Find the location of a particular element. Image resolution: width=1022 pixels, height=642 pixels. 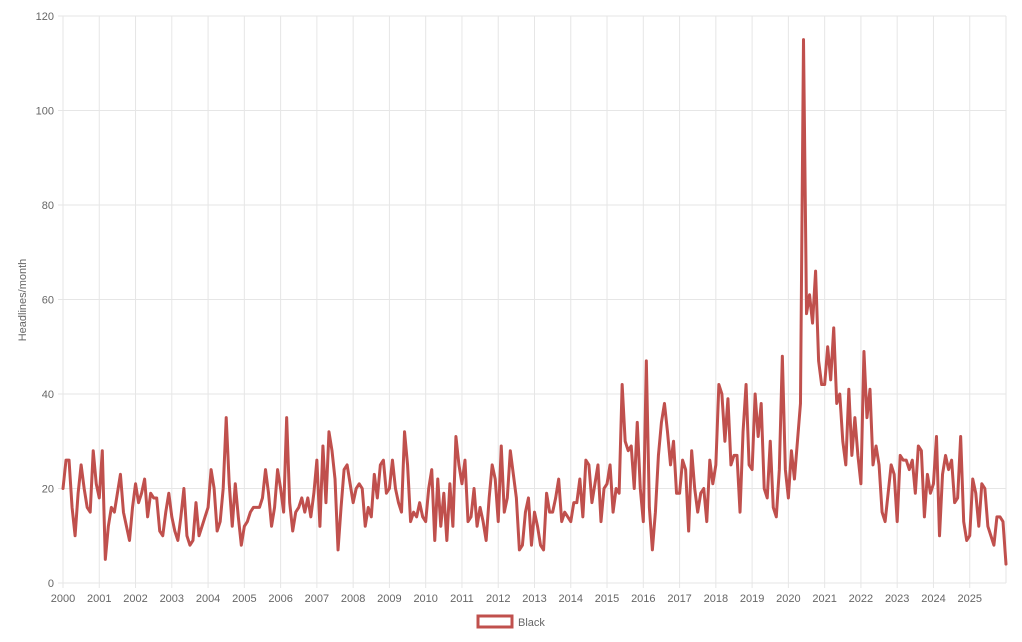

x-tick-label: 2005 is located at coordinates (244, 599).